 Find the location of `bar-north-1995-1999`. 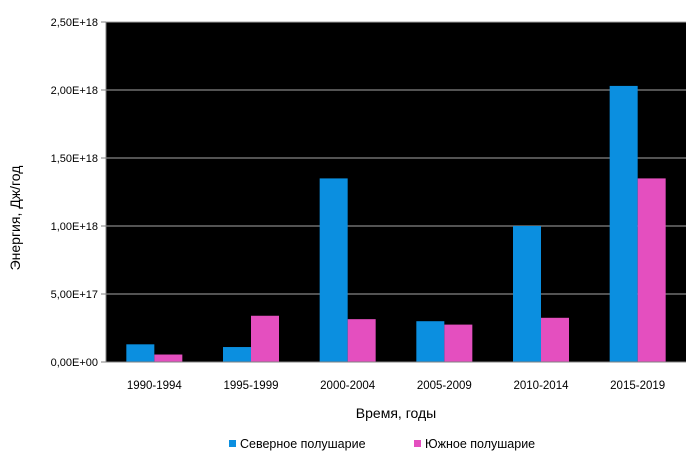

bar-north-1995-1999 is located at coordinates (237, 354).